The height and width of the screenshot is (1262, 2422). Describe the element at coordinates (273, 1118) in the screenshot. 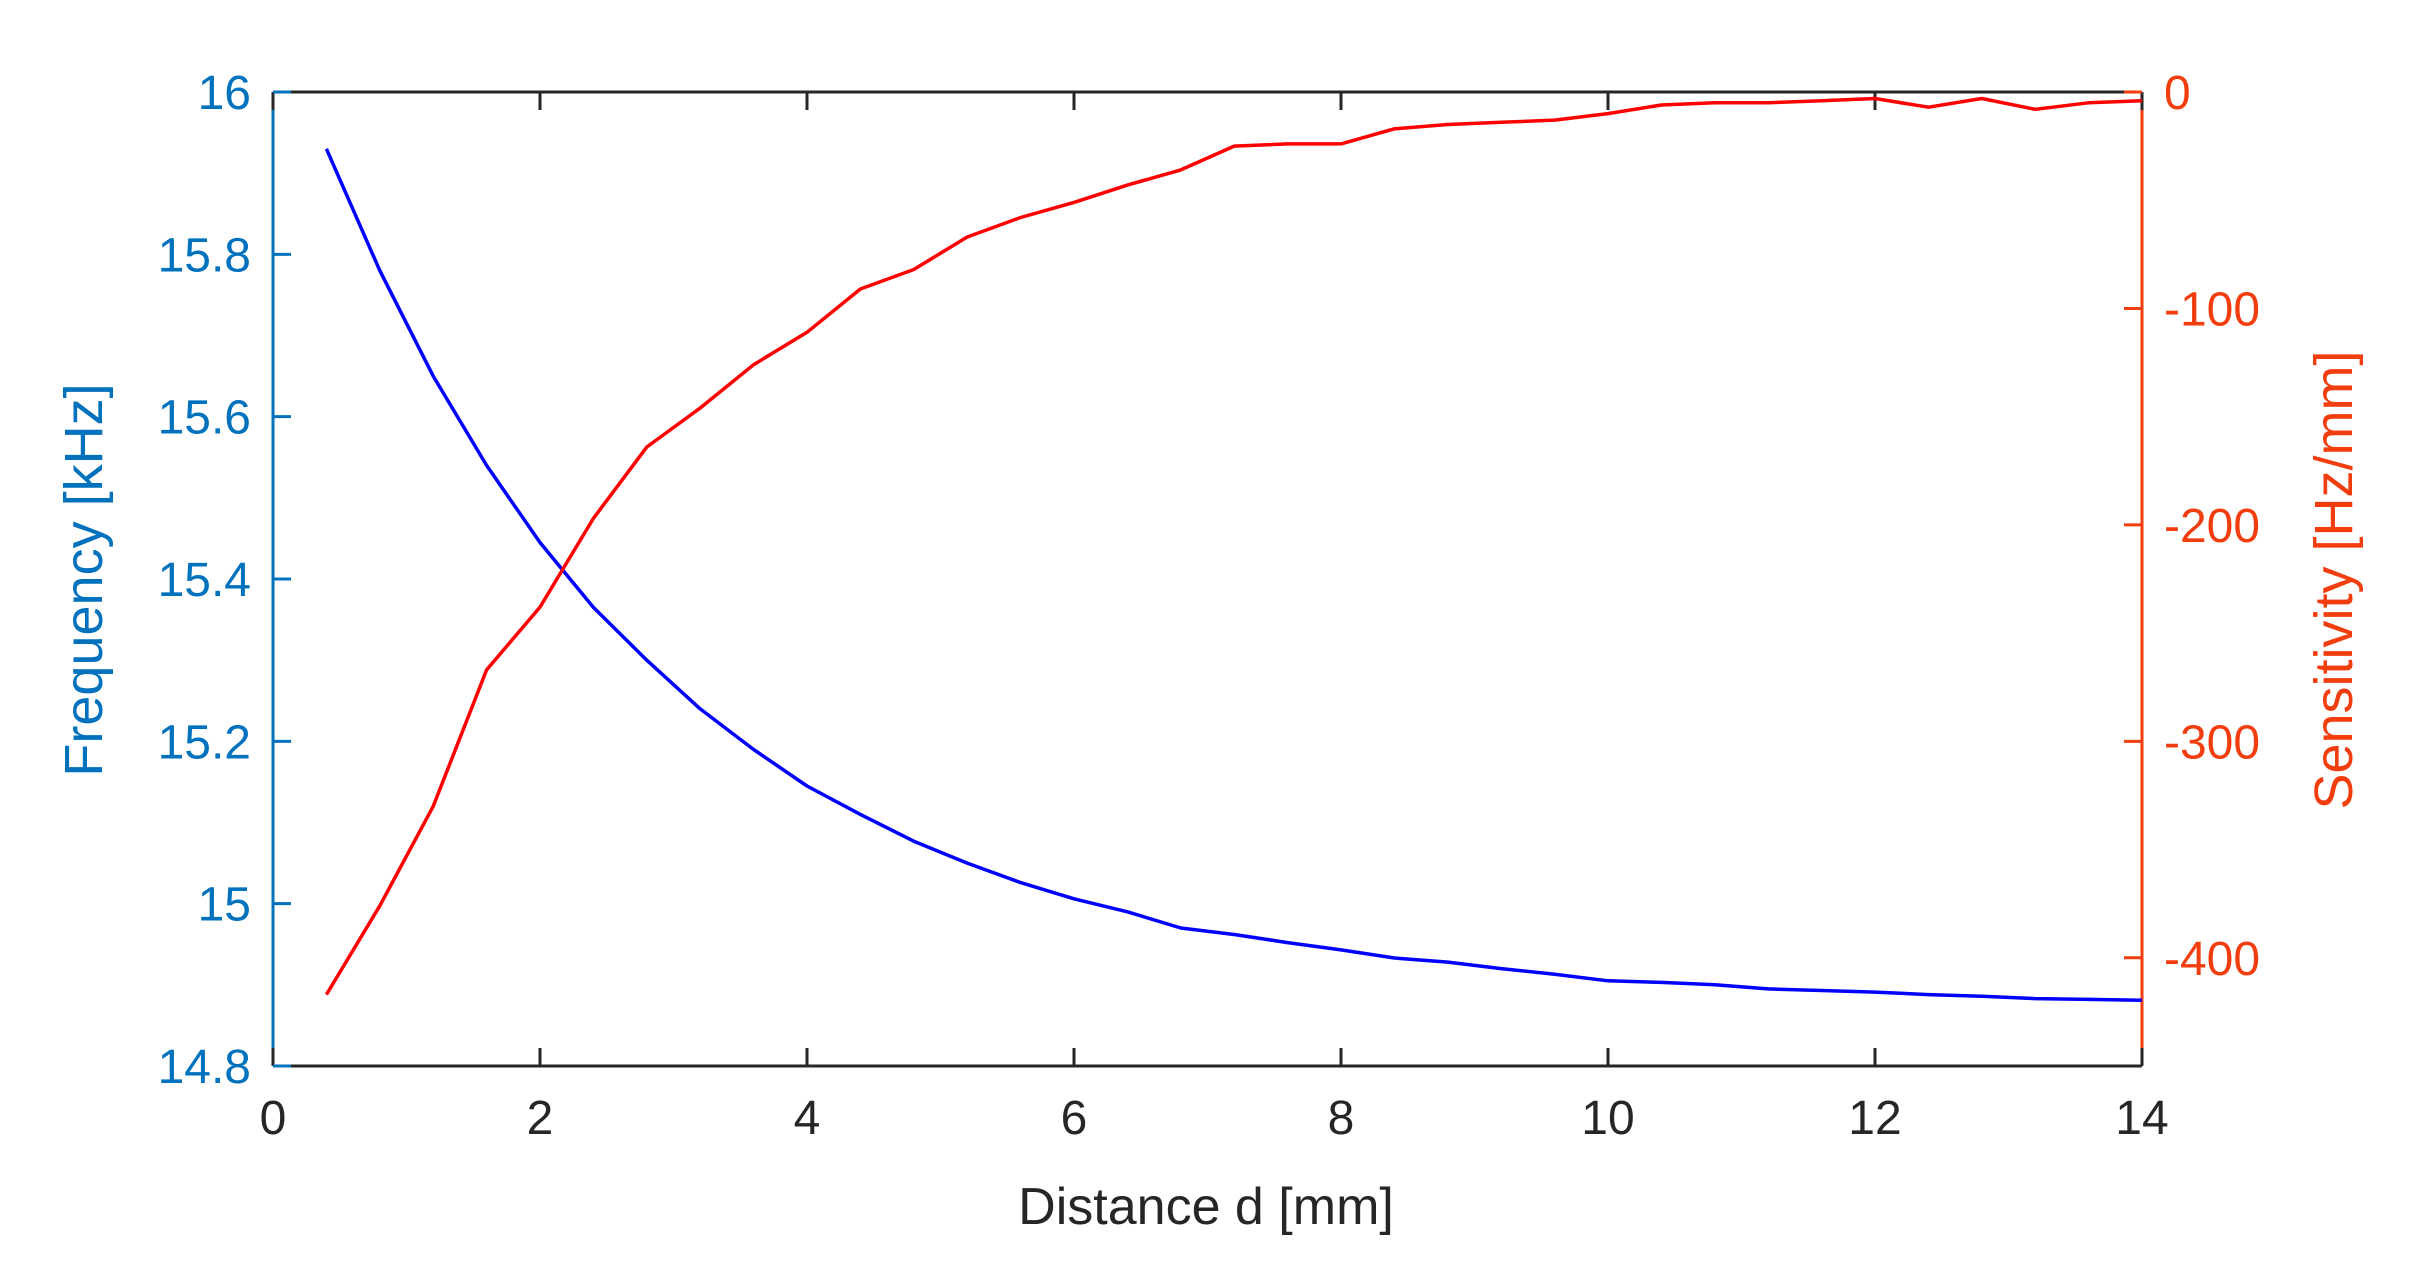

I see `x-tick-label: 0` at that location.